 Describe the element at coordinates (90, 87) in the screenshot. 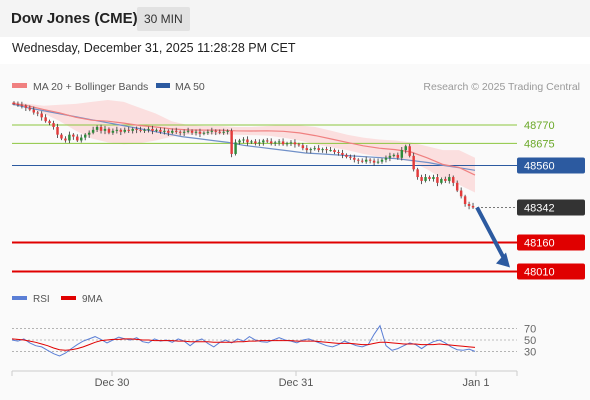

I see `ma20-legend-label: MA 20 + Bollinger Bands` at that location.